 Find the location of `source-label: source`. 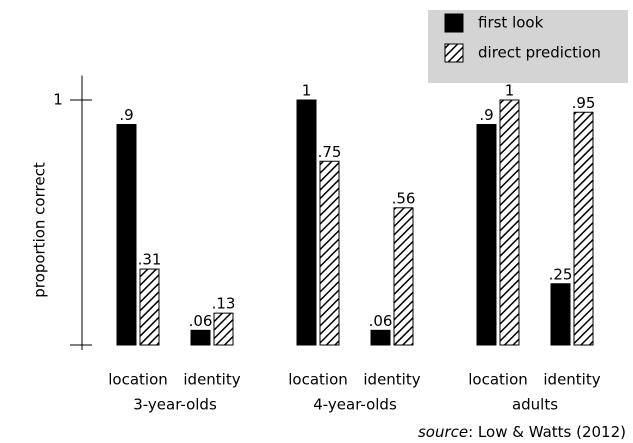

source-label: source is located at coordinates (443, 432).